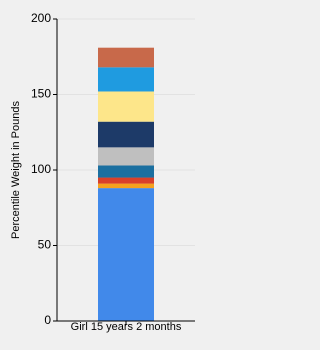  What do you see at coordinates (41, 18) in the screenshot?
I see `y-tick-label: 200` at bounding box center [41, 18].